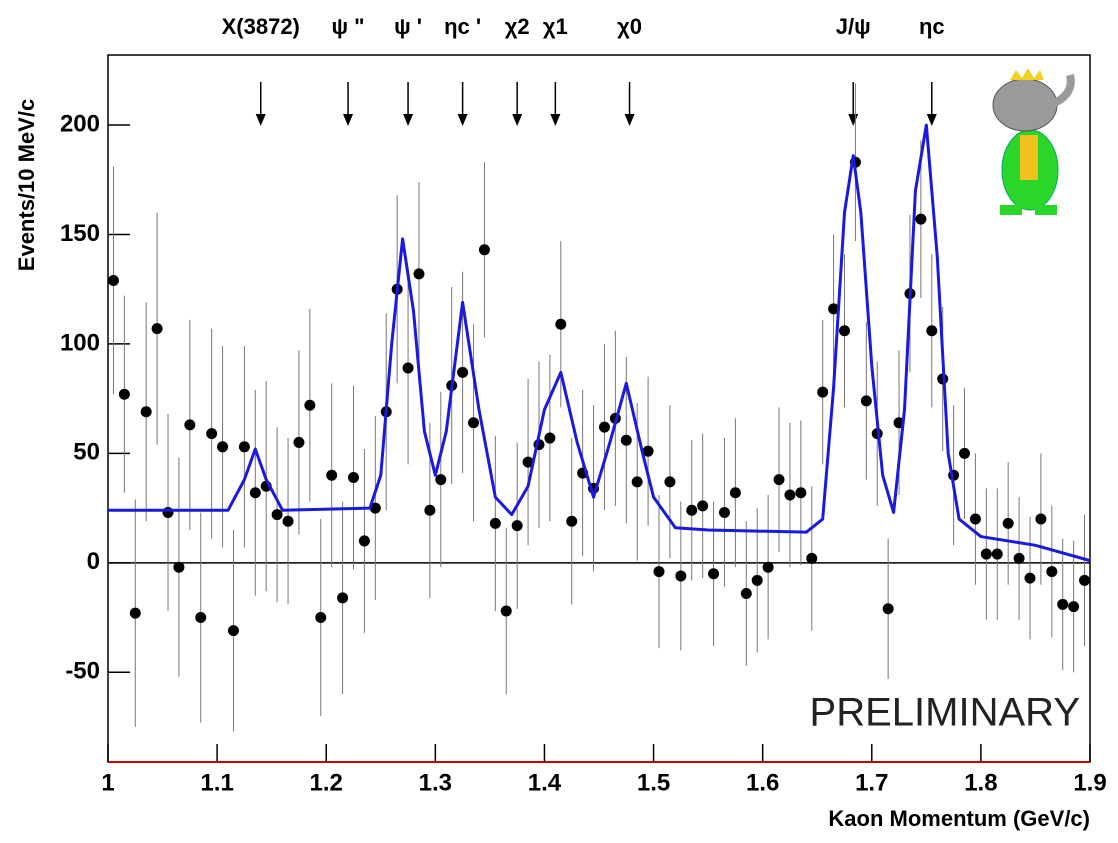 Image resolution: width=1118 pixels, height=843 pixels. What do you see at coordinates (462, 26) in the screenshot?
I see `annotation-label: ηc '` at bounding box center [462, 26].